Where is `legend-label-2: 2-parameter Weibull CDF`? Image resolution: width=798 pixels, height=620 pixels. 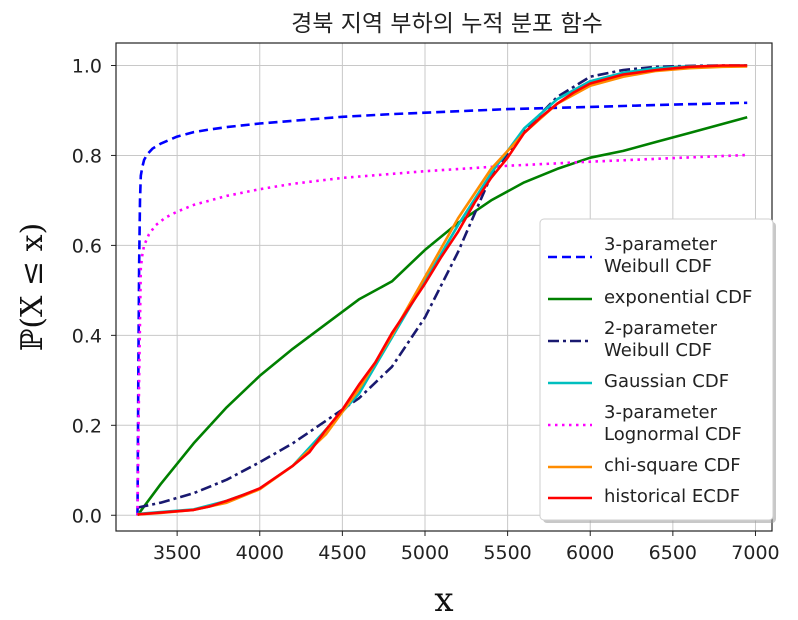 legend-label-2: 2-parameter Weibull CDF is located at coordinates (661, 339).